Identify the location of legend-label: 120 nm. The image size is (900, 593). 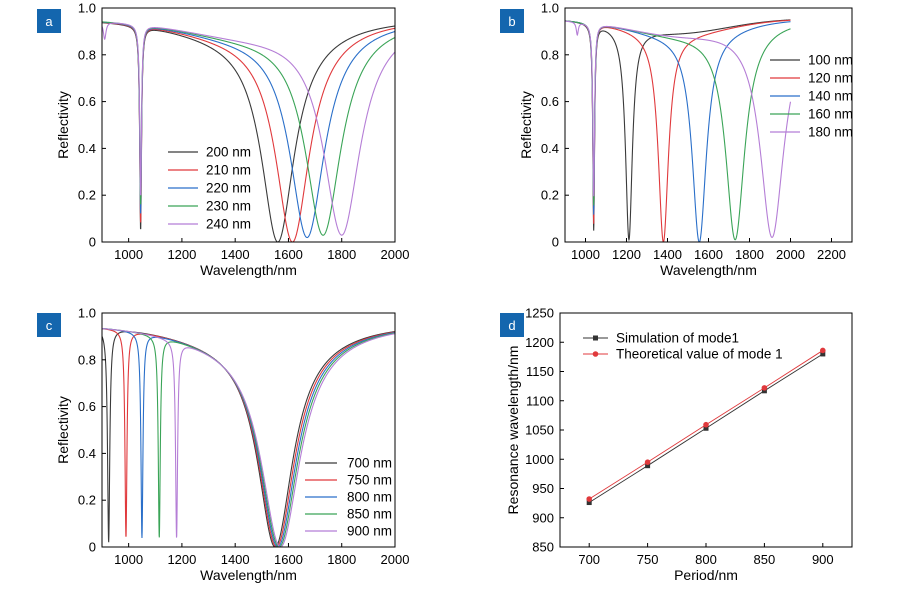
(830, 78).